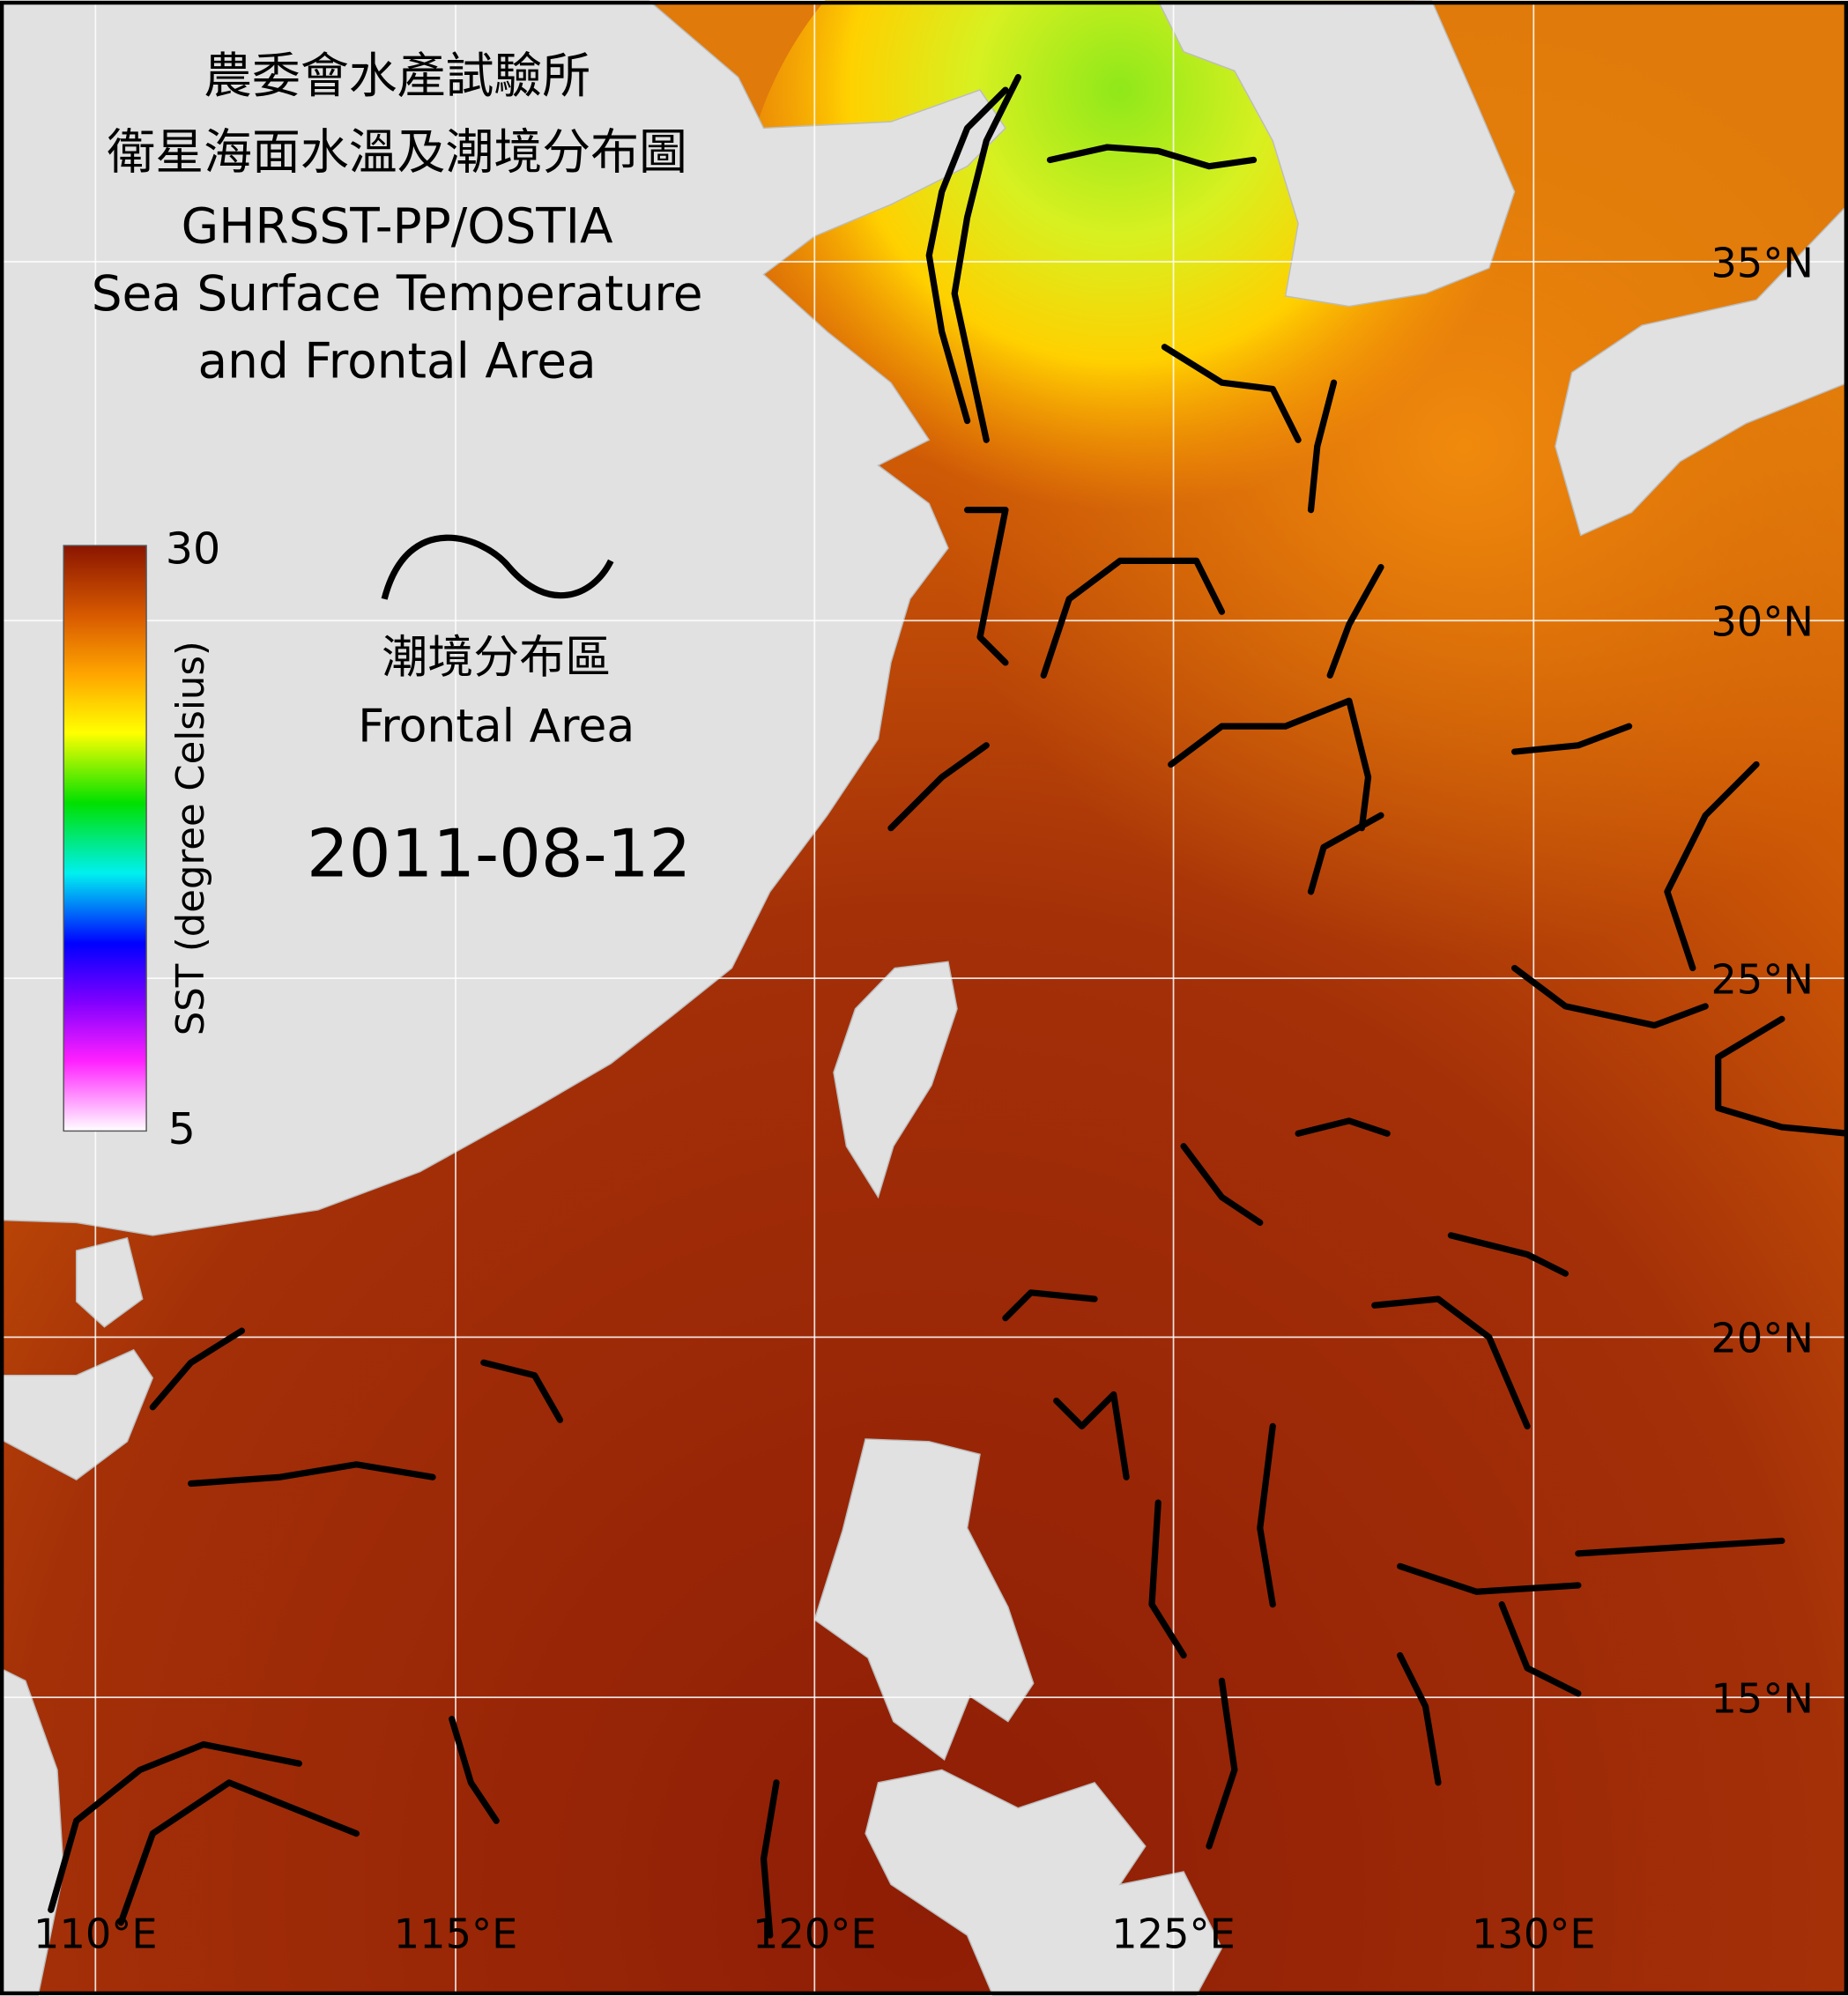 Image resolution: width=1848 pixels, height=1996 pixels. What do you see at coordinates (896, 1080) in the screenshot?
I see `taiwan` at bounding box center [896, 1080].